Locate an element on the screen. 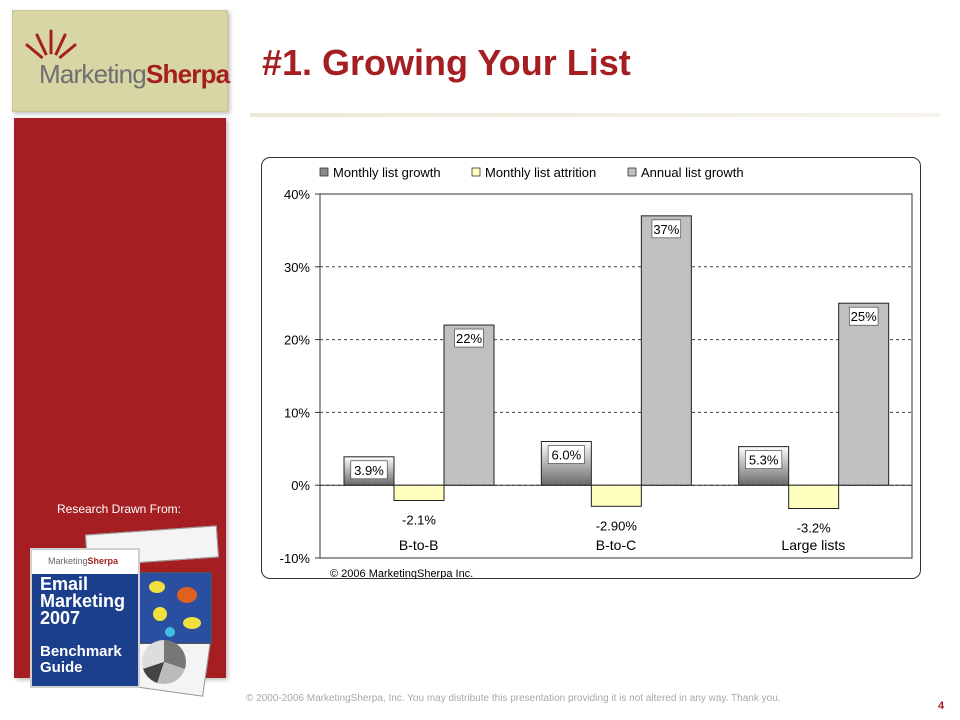  brand-name-part2: Sherpa is located at coordinates (187, 74).